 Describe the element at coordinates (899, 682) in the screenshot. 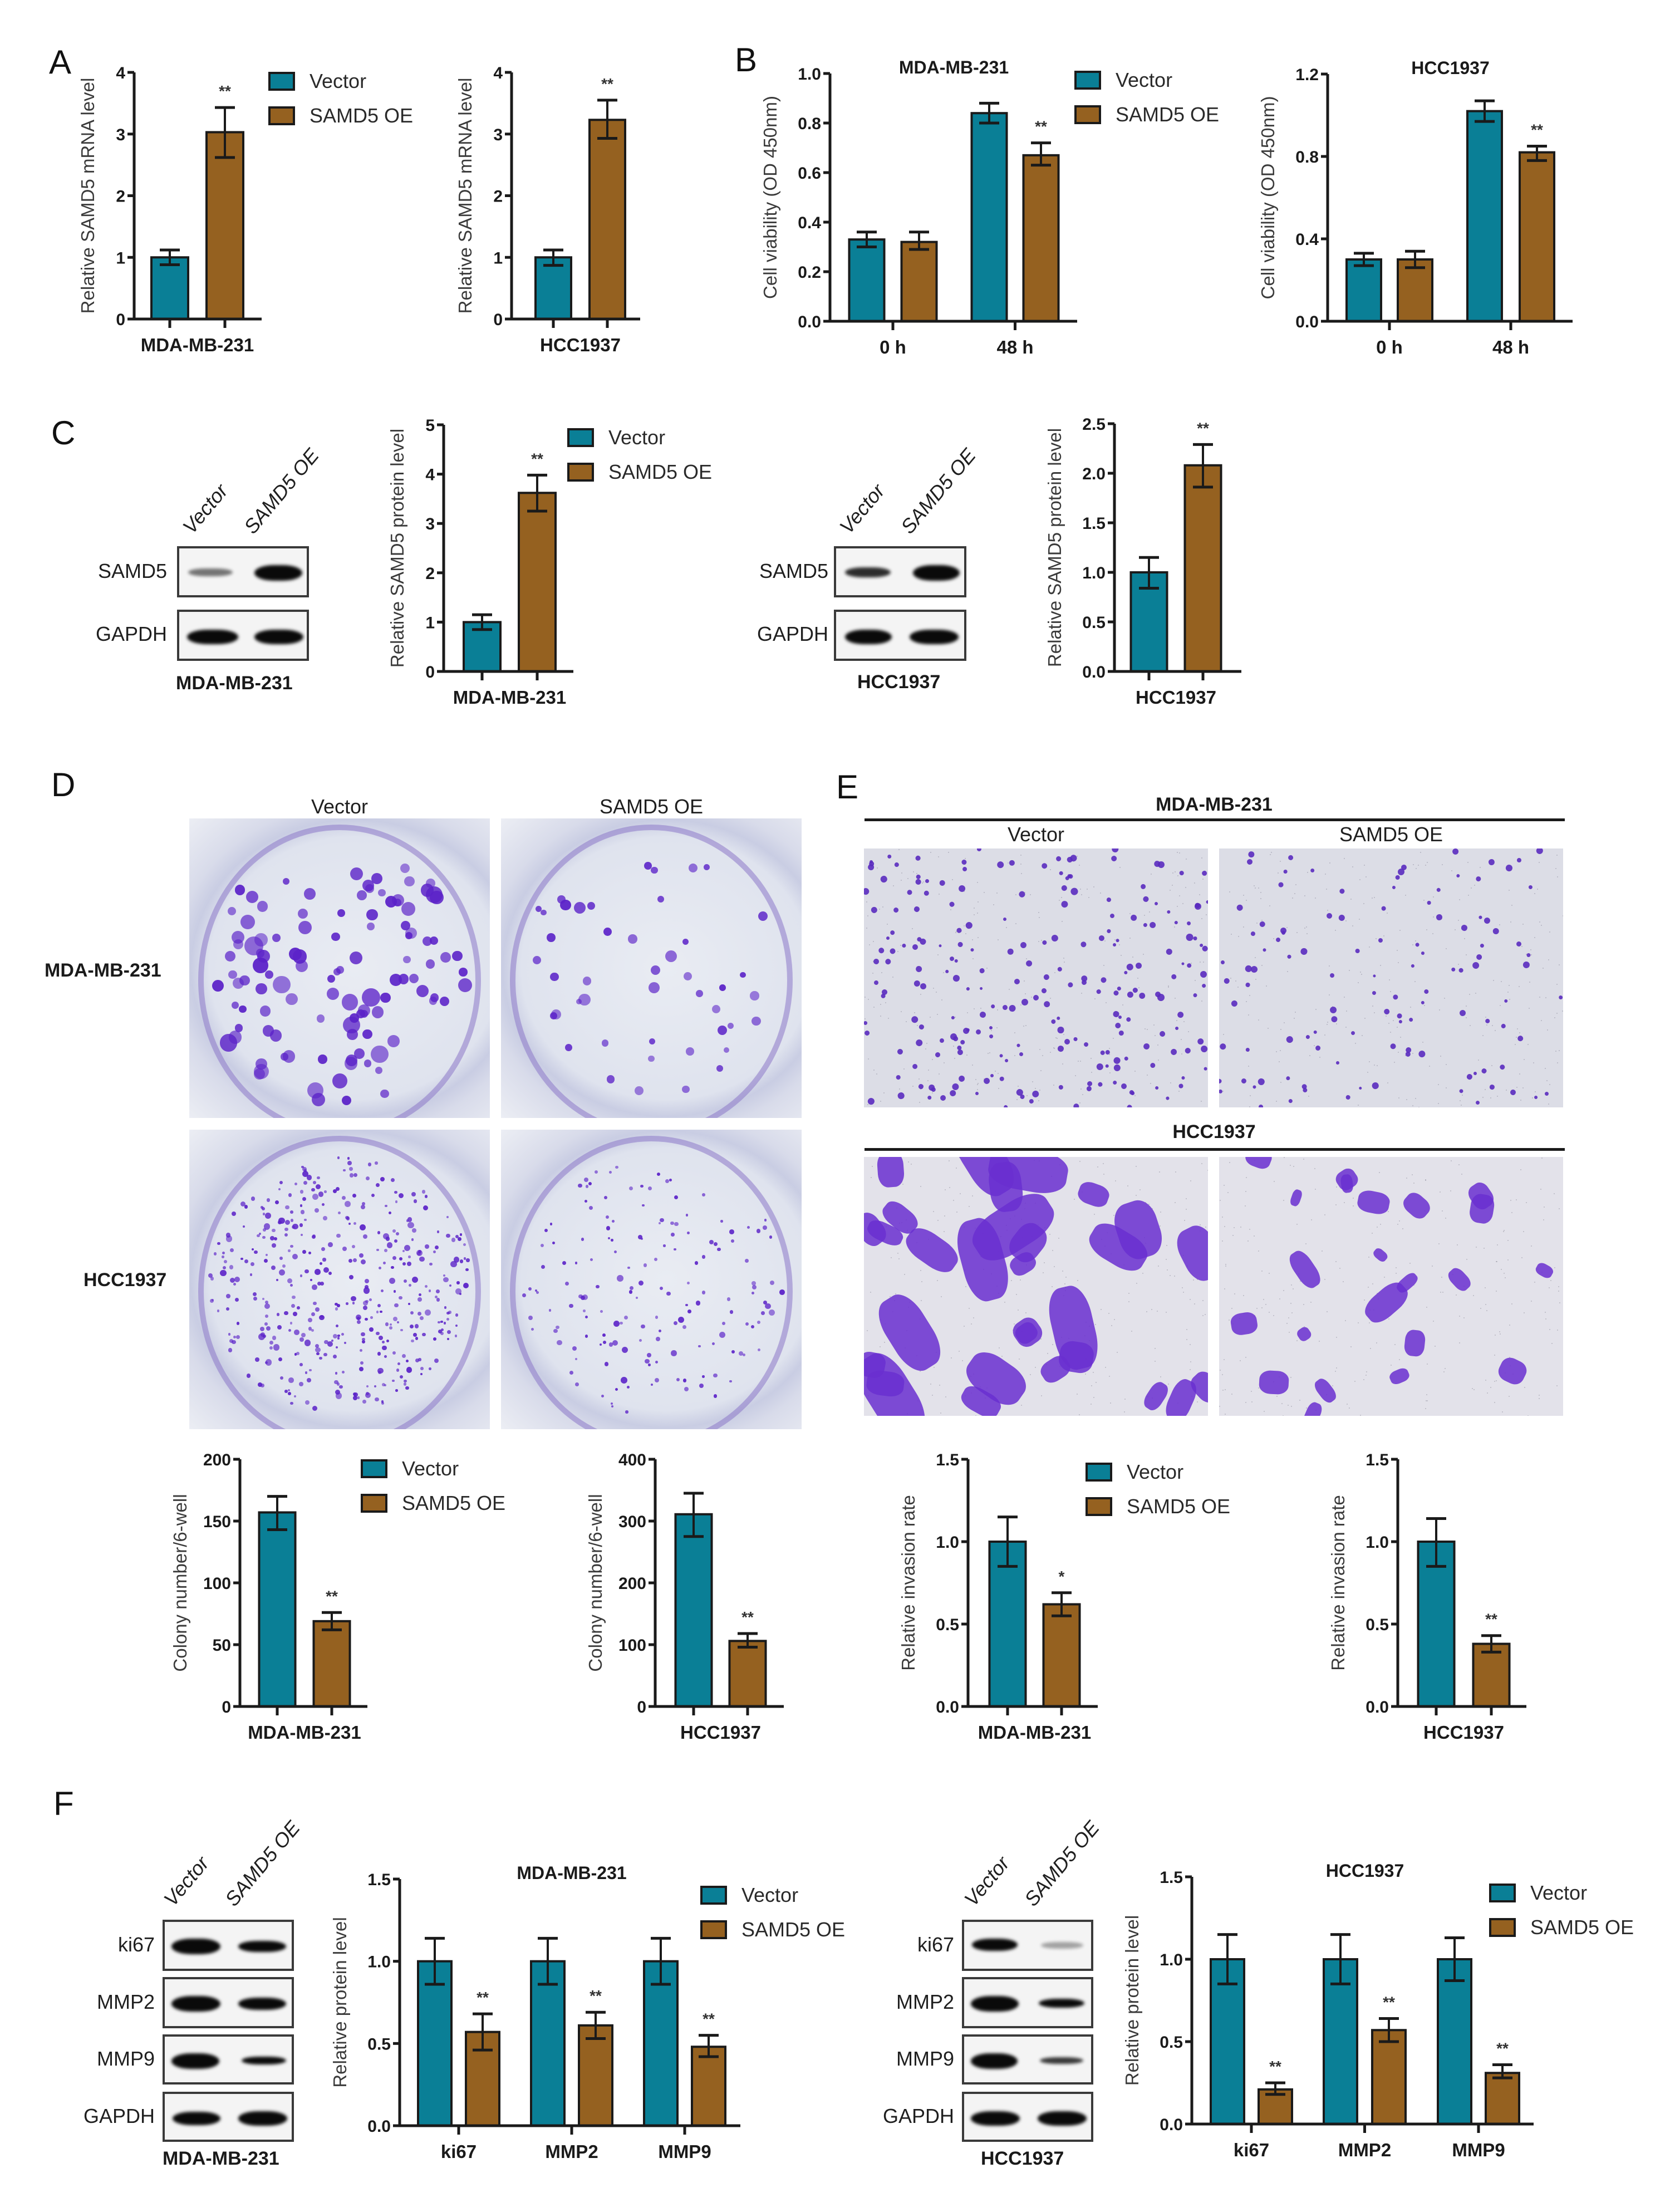

I see `blot-cell-line-label: HCC1937` at that location.